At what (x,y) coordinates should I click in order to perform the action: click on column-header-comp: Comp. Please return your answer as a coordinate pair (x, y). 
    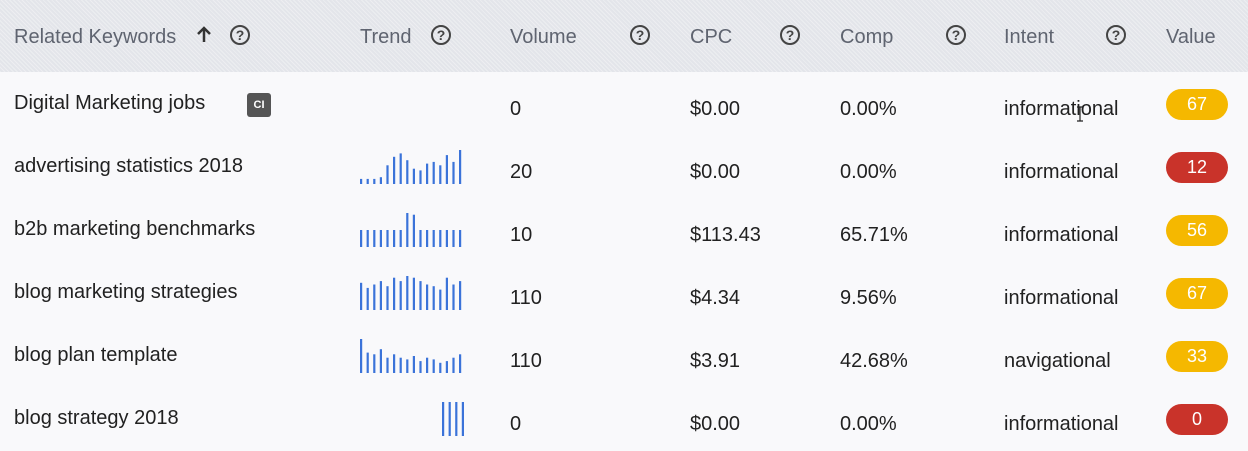
    Looking at the image, I should click on (866, 37).